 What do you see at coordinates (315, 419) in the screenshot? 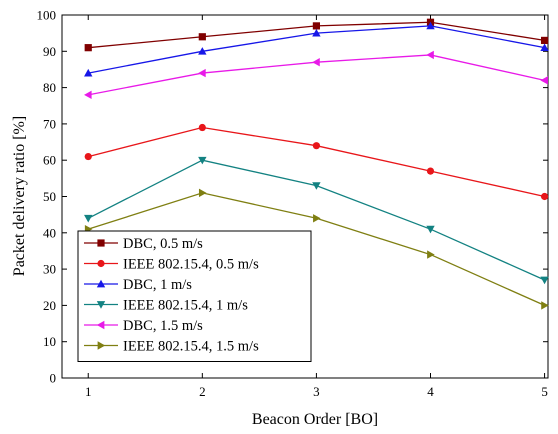
I see `x-axis-label: Beacon Order [BO]` at bounding box center [315, 419].